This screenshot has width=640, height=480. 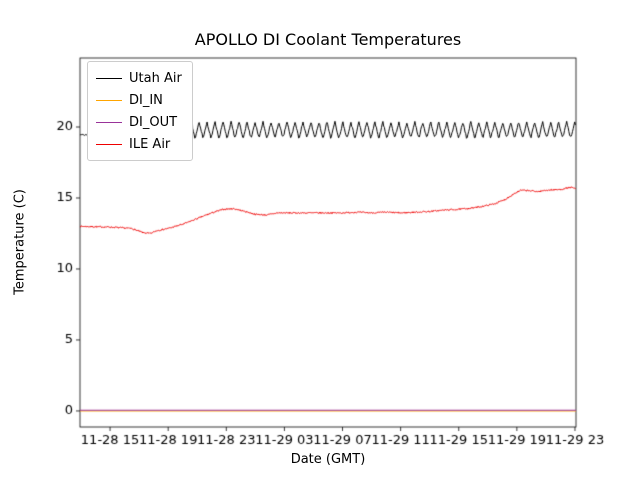 I want to click on legend: Utah Air DI_IN DI_OUT ILE Air, so click(x=140, y=111).